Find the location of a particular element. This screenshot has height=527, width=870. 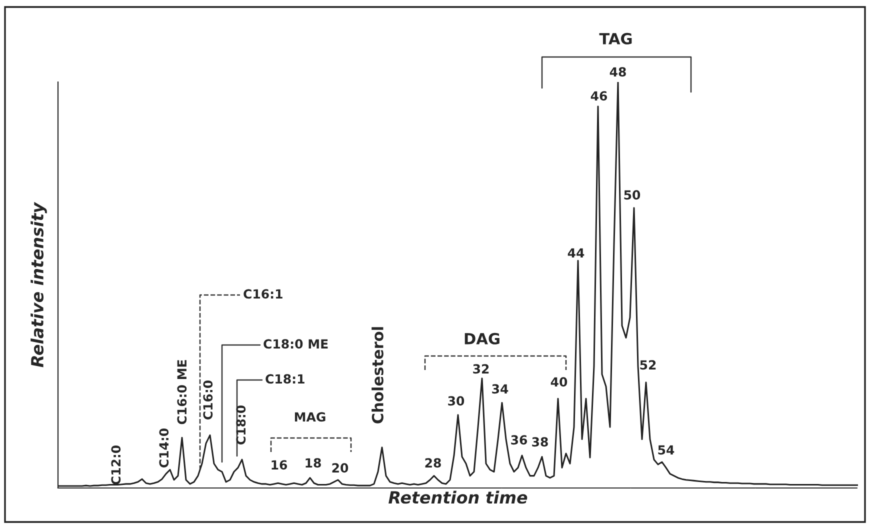

annotation: C16:0 is located at coordinates (208, 400).